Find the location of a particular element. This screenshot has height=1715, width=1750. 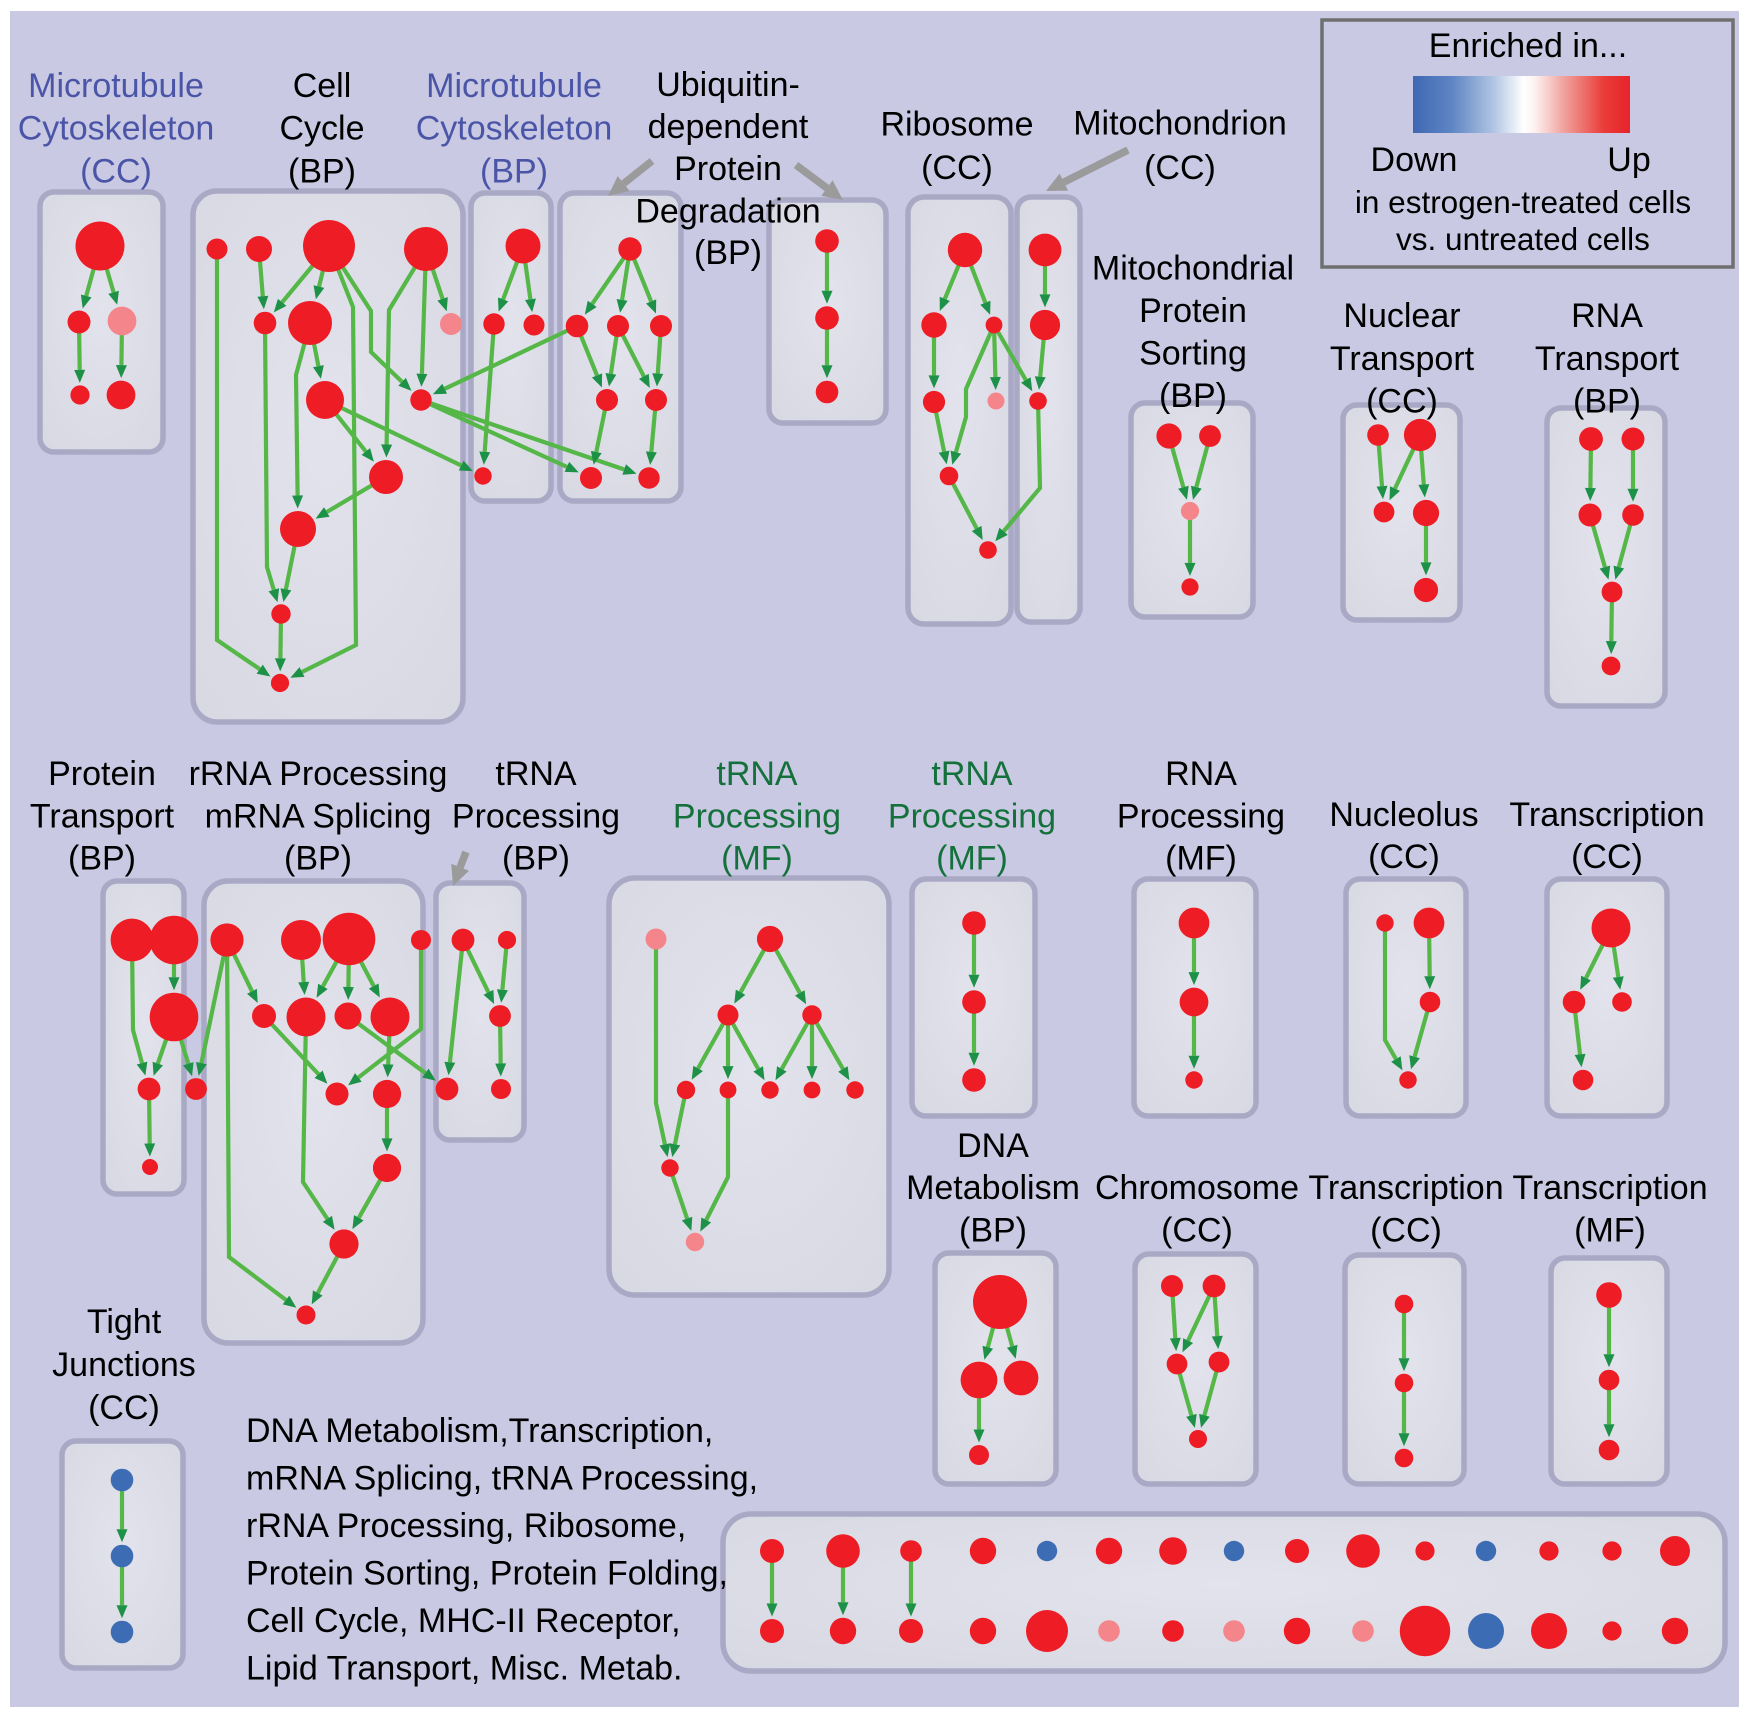

svg-text: Nucleolus is located at coordinates (1403, 815).